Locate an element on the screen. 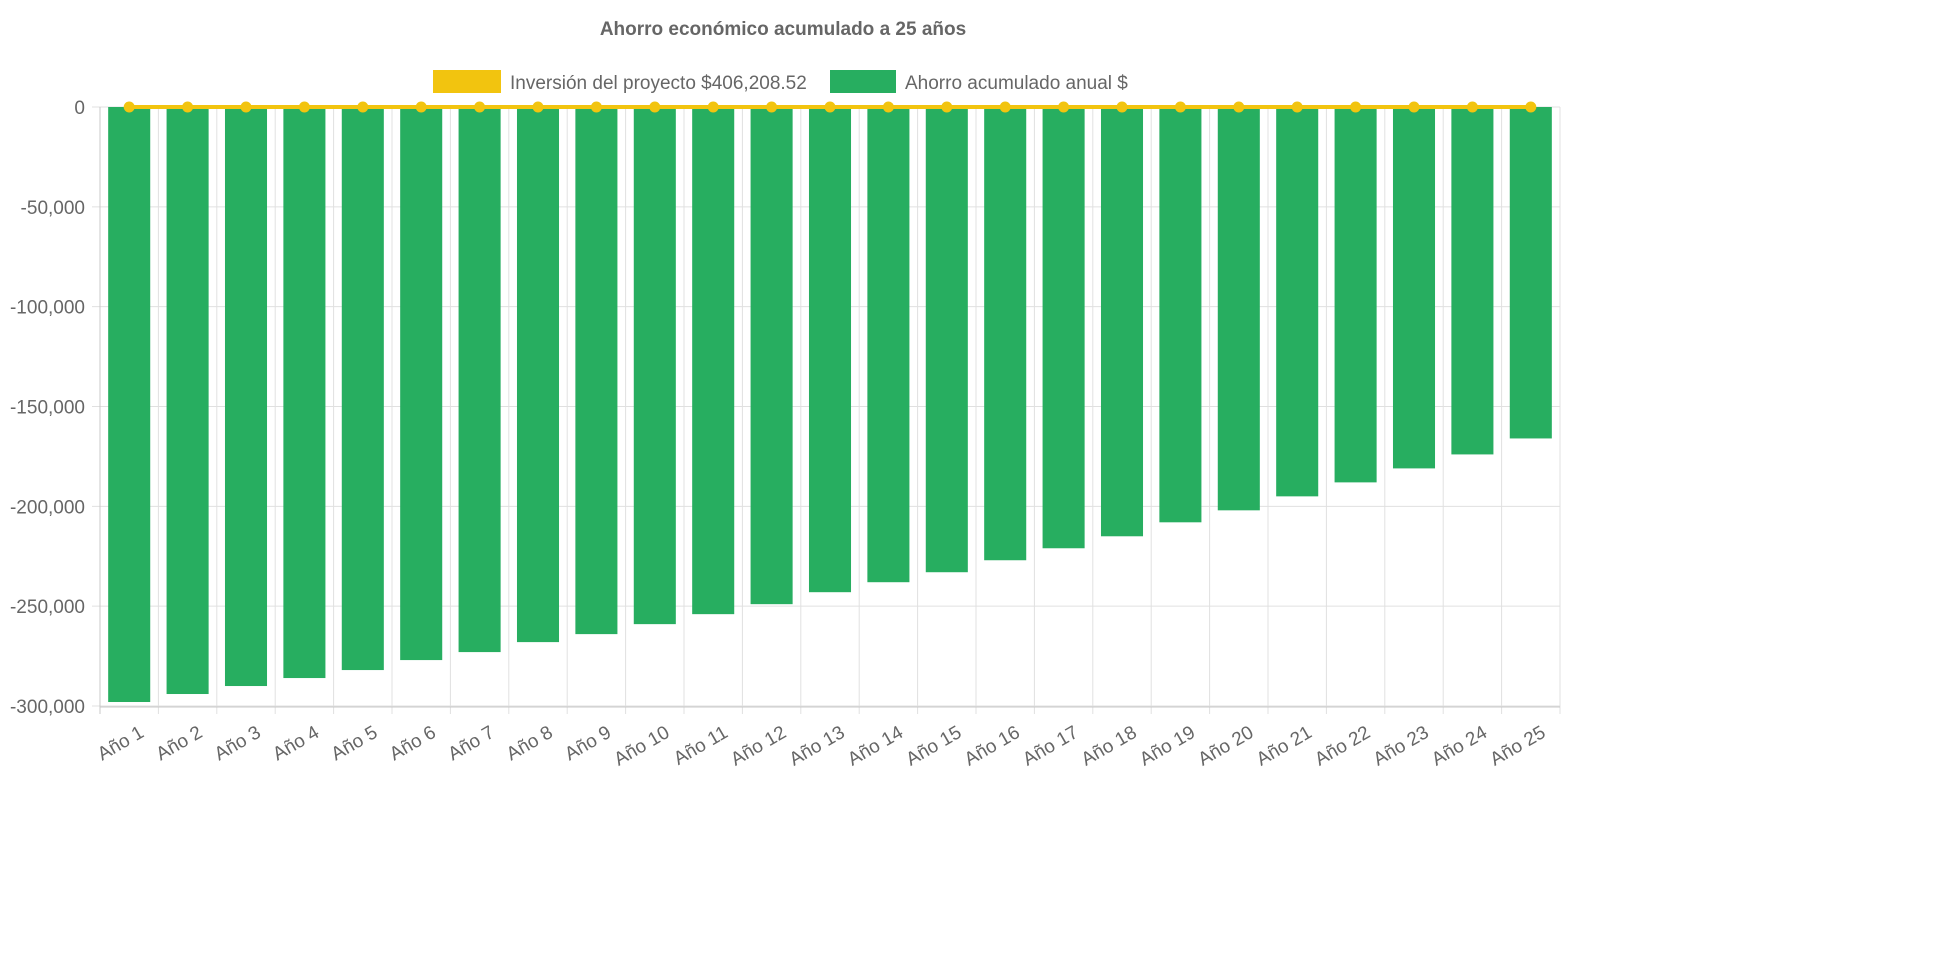  y-tick-label: -100,000 is located at coordinates (47, 308).